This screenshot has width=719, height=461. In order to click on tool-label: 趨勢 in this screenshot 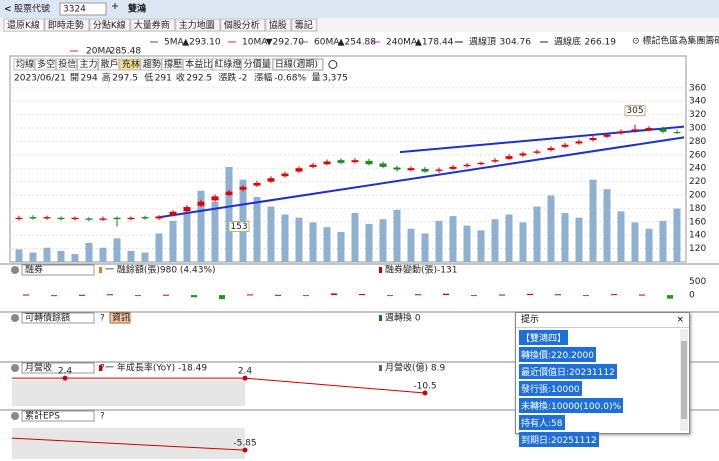, I will do `click(152, 64)`.